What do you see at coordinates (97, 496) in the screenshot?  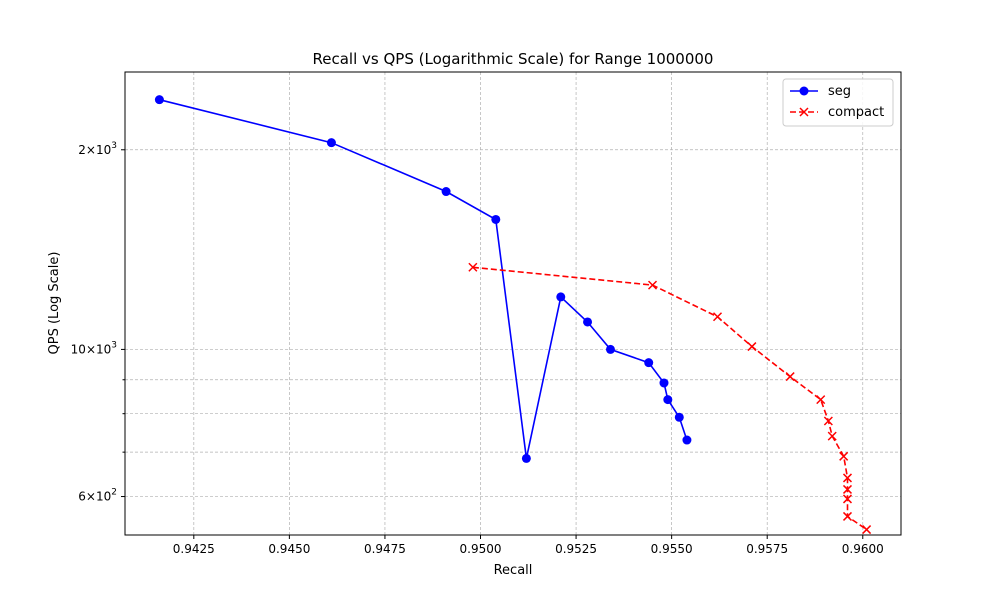 I see `y-tick-label: 6×102` at bounding box center [97, 496].